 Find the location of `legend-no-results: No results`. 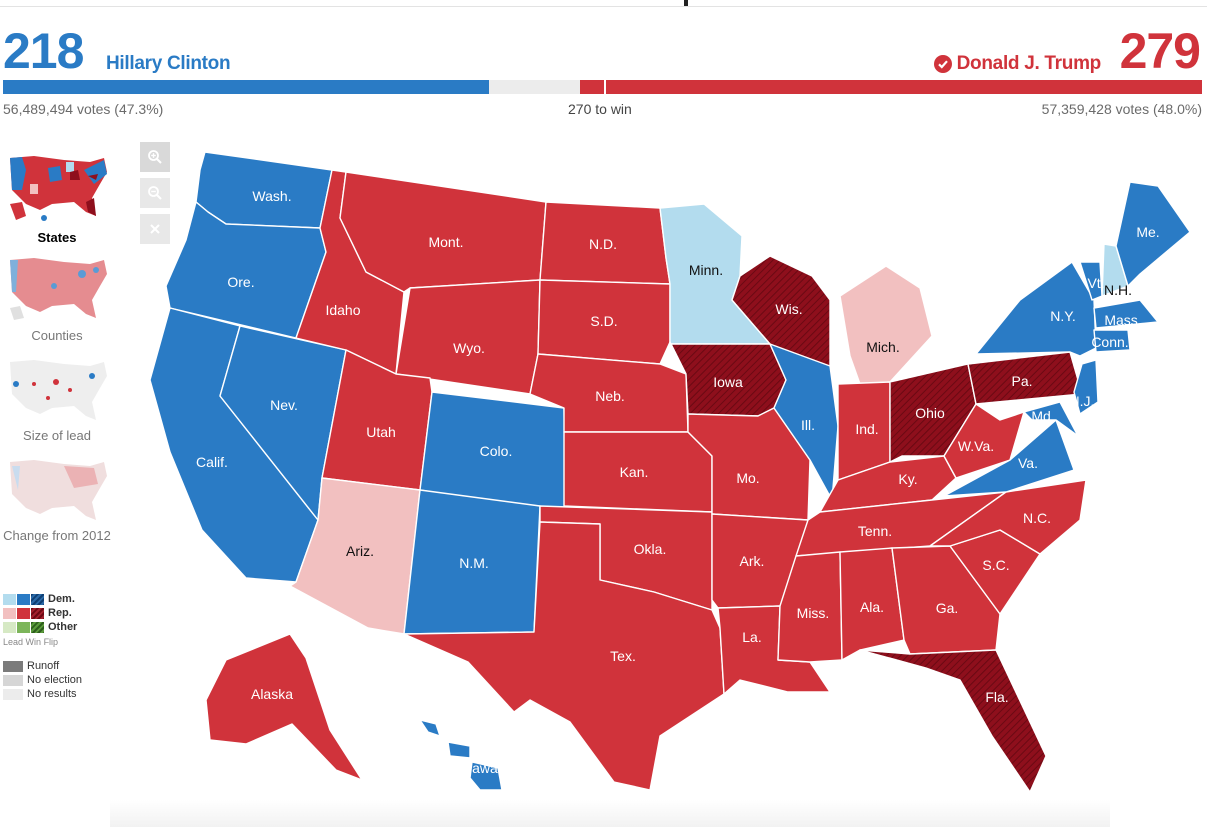

legend-no-results: No results is located at coordinates (52, 694).